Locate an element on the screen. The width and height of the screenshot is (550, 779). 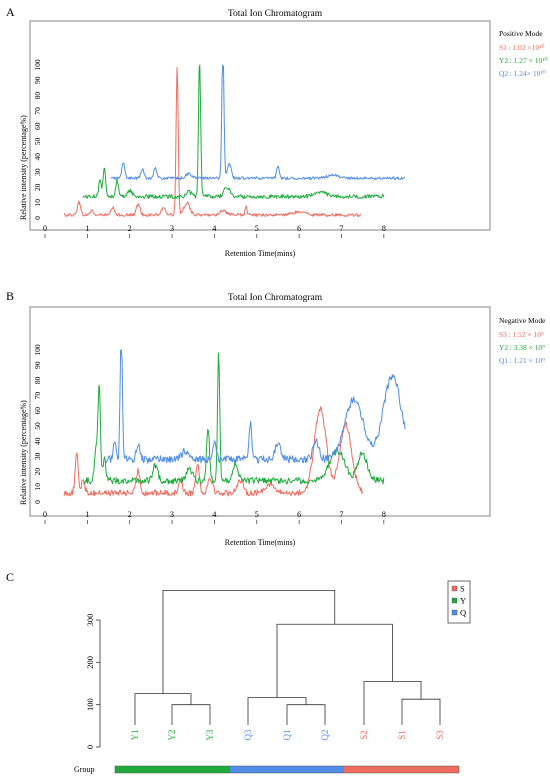
group-bar-q is located at coordinates (287, 769).